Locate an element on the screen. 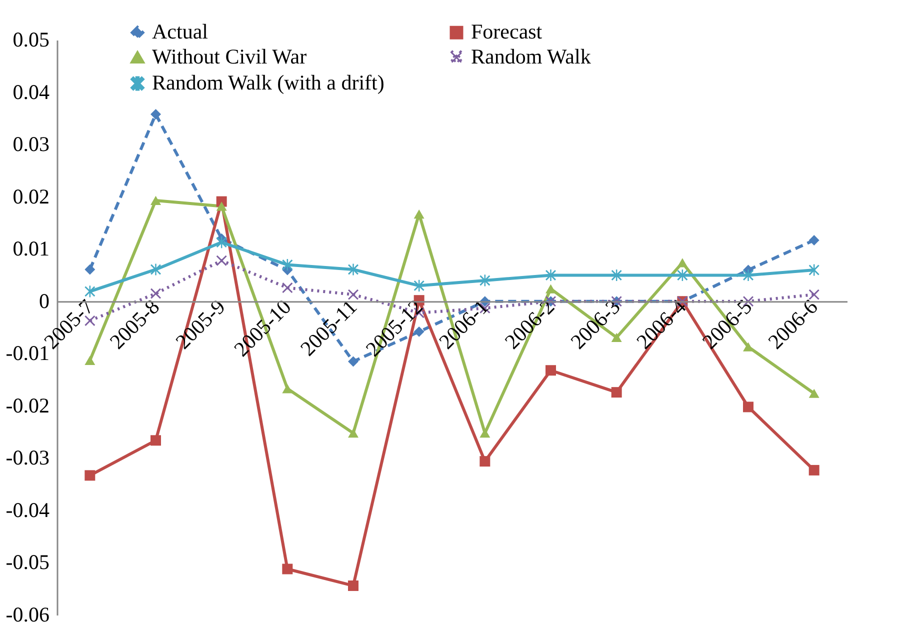  y-tick-label: -0.02 is located at coordinates (28, 405).